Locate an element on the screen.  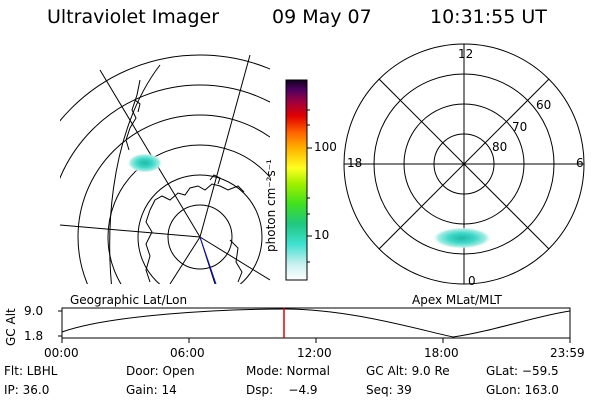
colorbar-unit-label: photon cm⁻²s⁻¹ is located at coordinates (271, 205).